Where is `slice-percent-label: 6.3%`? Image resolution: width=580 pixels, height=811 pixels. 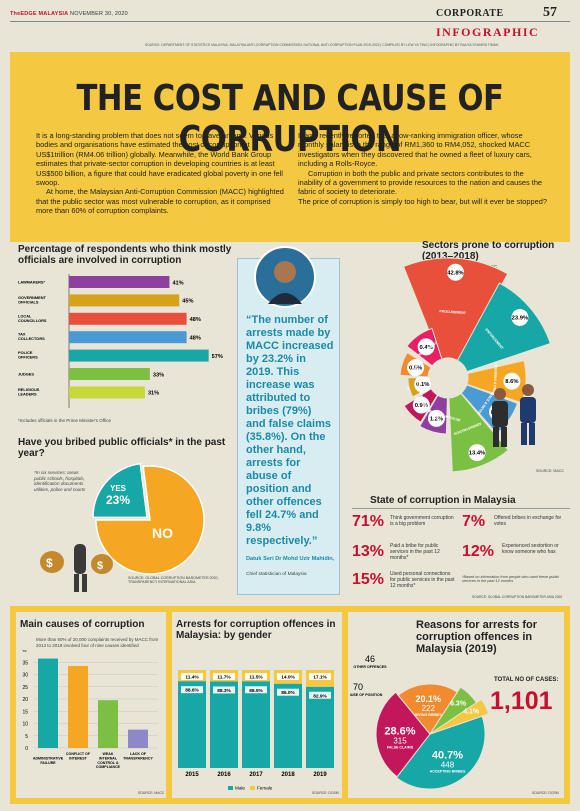
slice-percent-label: 6.3% is located at coordinates (458, 704).